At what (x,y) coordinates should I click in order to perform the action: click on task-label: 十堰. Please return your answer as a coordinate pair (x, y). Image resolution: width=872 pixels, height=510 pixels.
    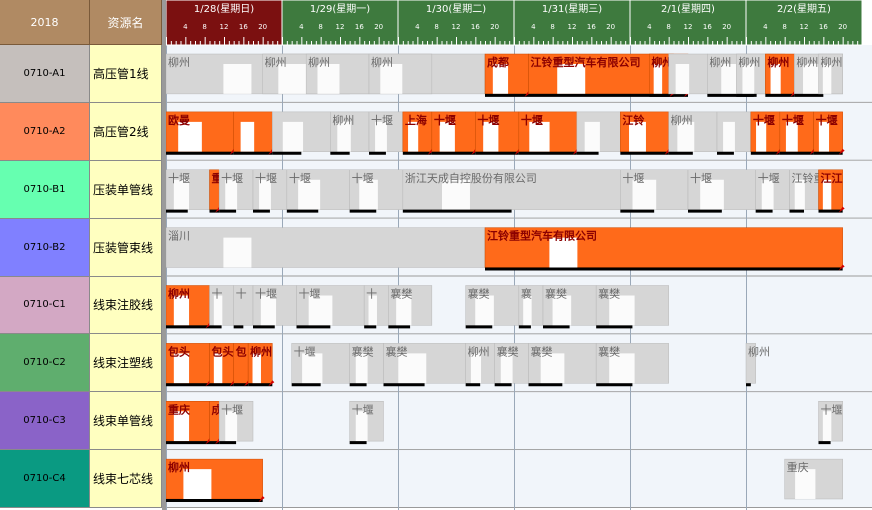
    Looking at the image, I should click on (363, 178).